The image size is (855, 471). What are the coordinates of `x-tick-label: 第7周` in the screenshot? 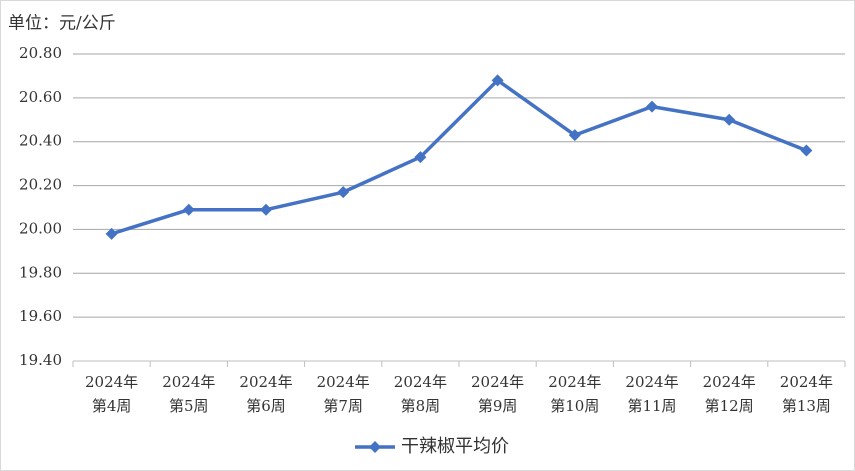 It's located at (343, 406).